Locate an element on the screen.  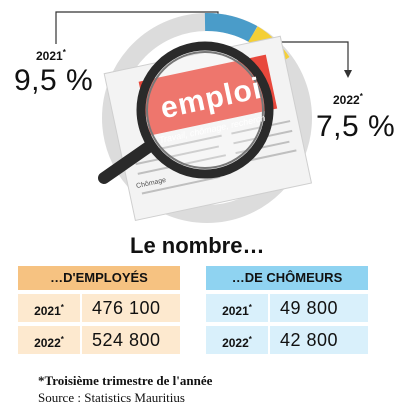
footnote: *Troisième trimestre de l'année is located at coordinates (125, 380).